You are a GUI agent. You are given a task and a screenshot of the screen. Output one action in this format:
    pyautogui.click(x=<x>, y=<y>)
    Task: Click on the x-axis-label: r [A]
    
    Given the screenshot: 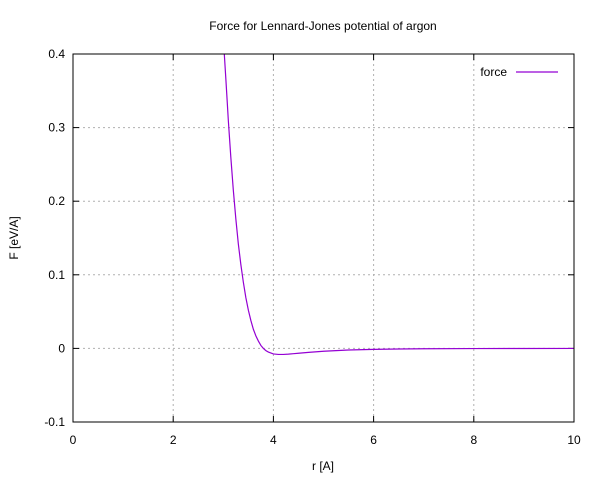 What is the action you would take?
    pyautogui.click(x=323, y=466)
    